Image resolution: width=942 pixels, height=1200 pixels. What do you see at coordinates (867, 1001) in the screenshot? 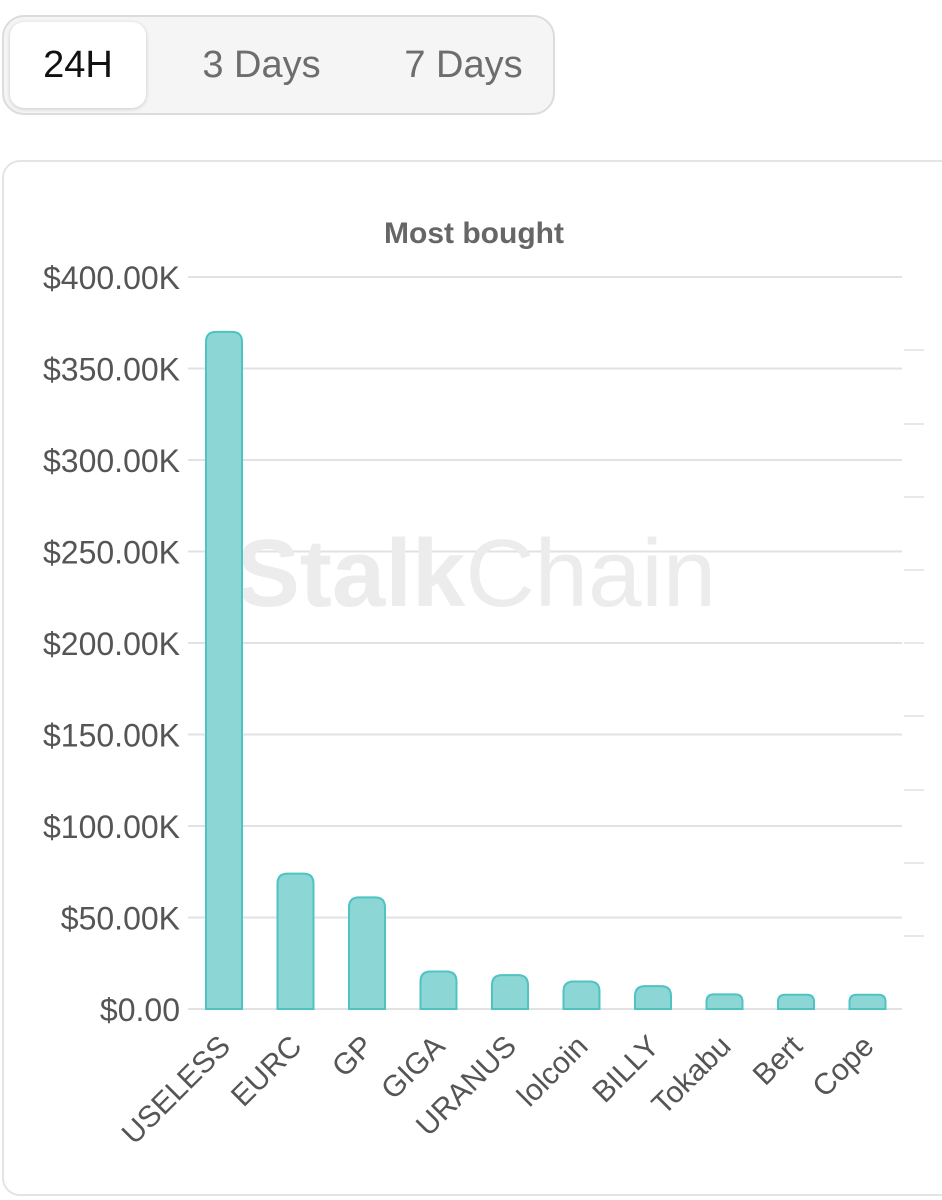
I see `bar-cope` at bounding box center [867, 1001].